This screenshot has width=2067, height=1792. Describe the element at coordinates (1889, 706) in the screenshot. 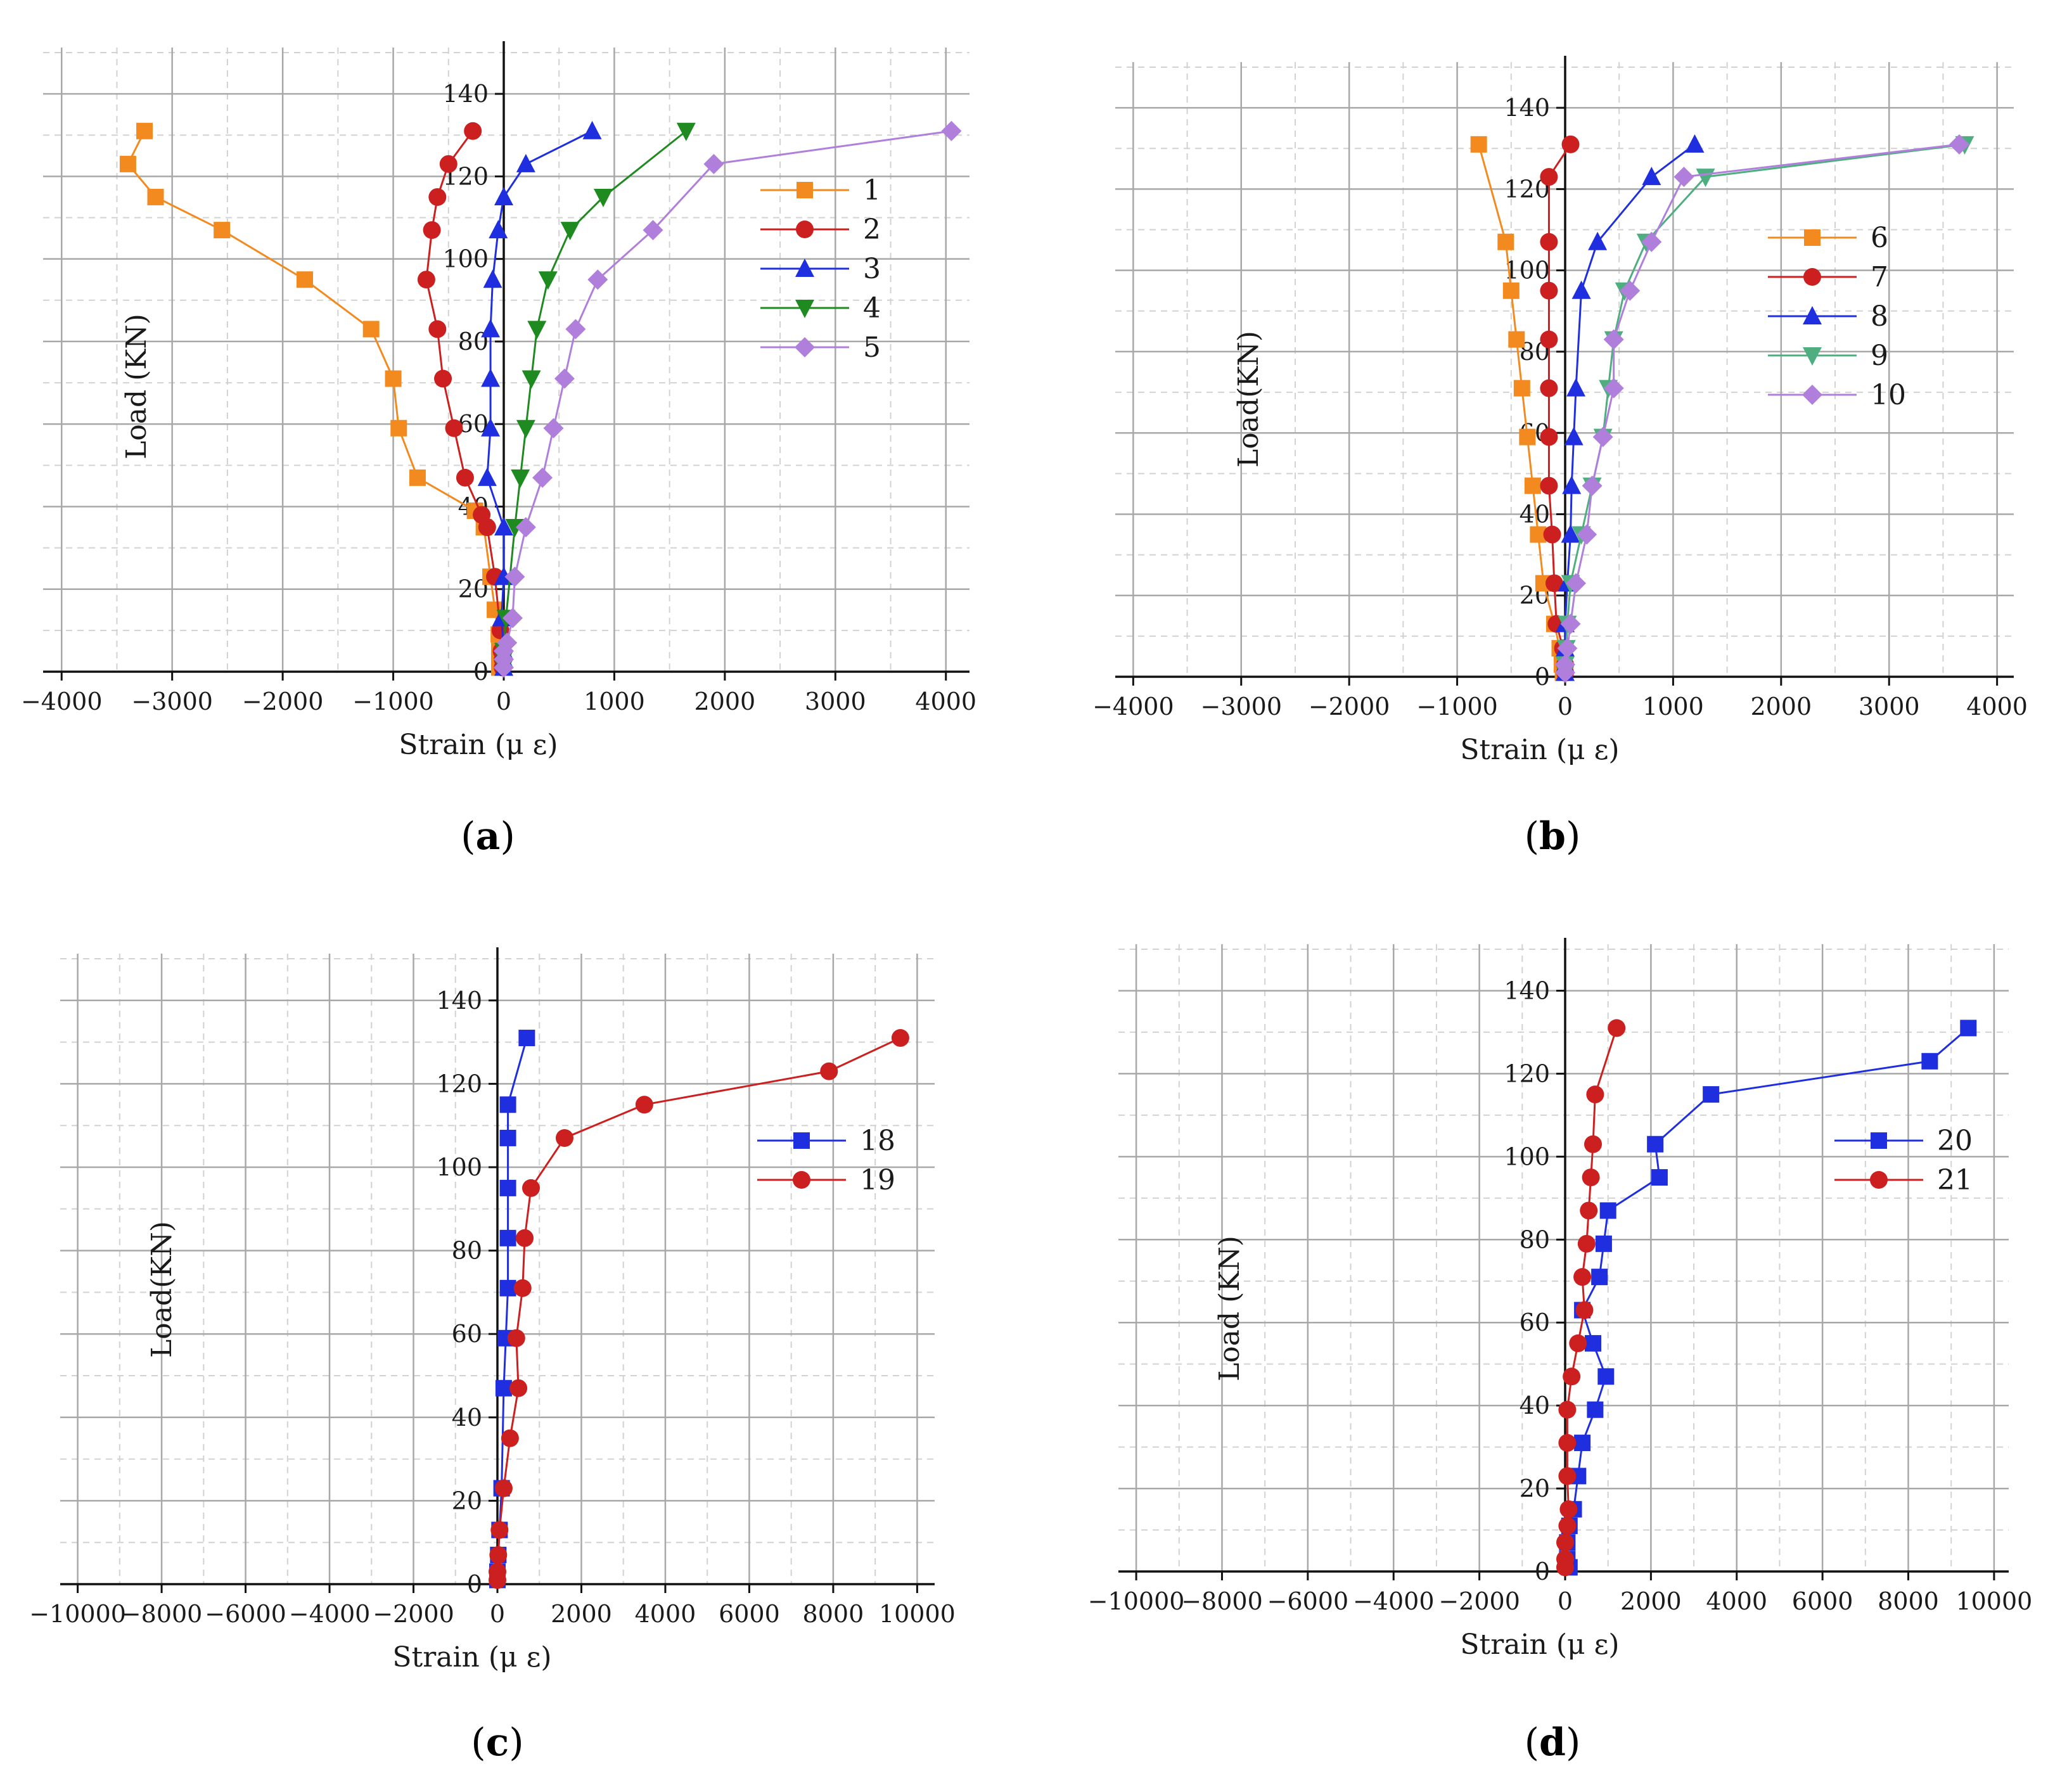

I see `x-tick-label: 3000` at that location.